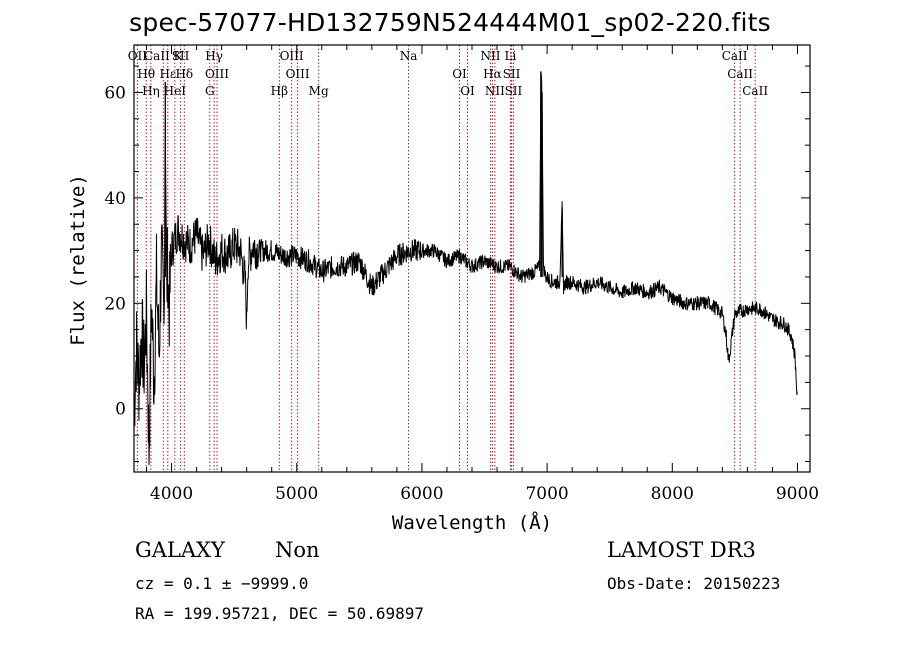 Image resolution: width=900 pixels, height=649 pixels. Describe the element at coordinates (297, 550) in the screenshot. I see `object-subclass: Non` at that location.